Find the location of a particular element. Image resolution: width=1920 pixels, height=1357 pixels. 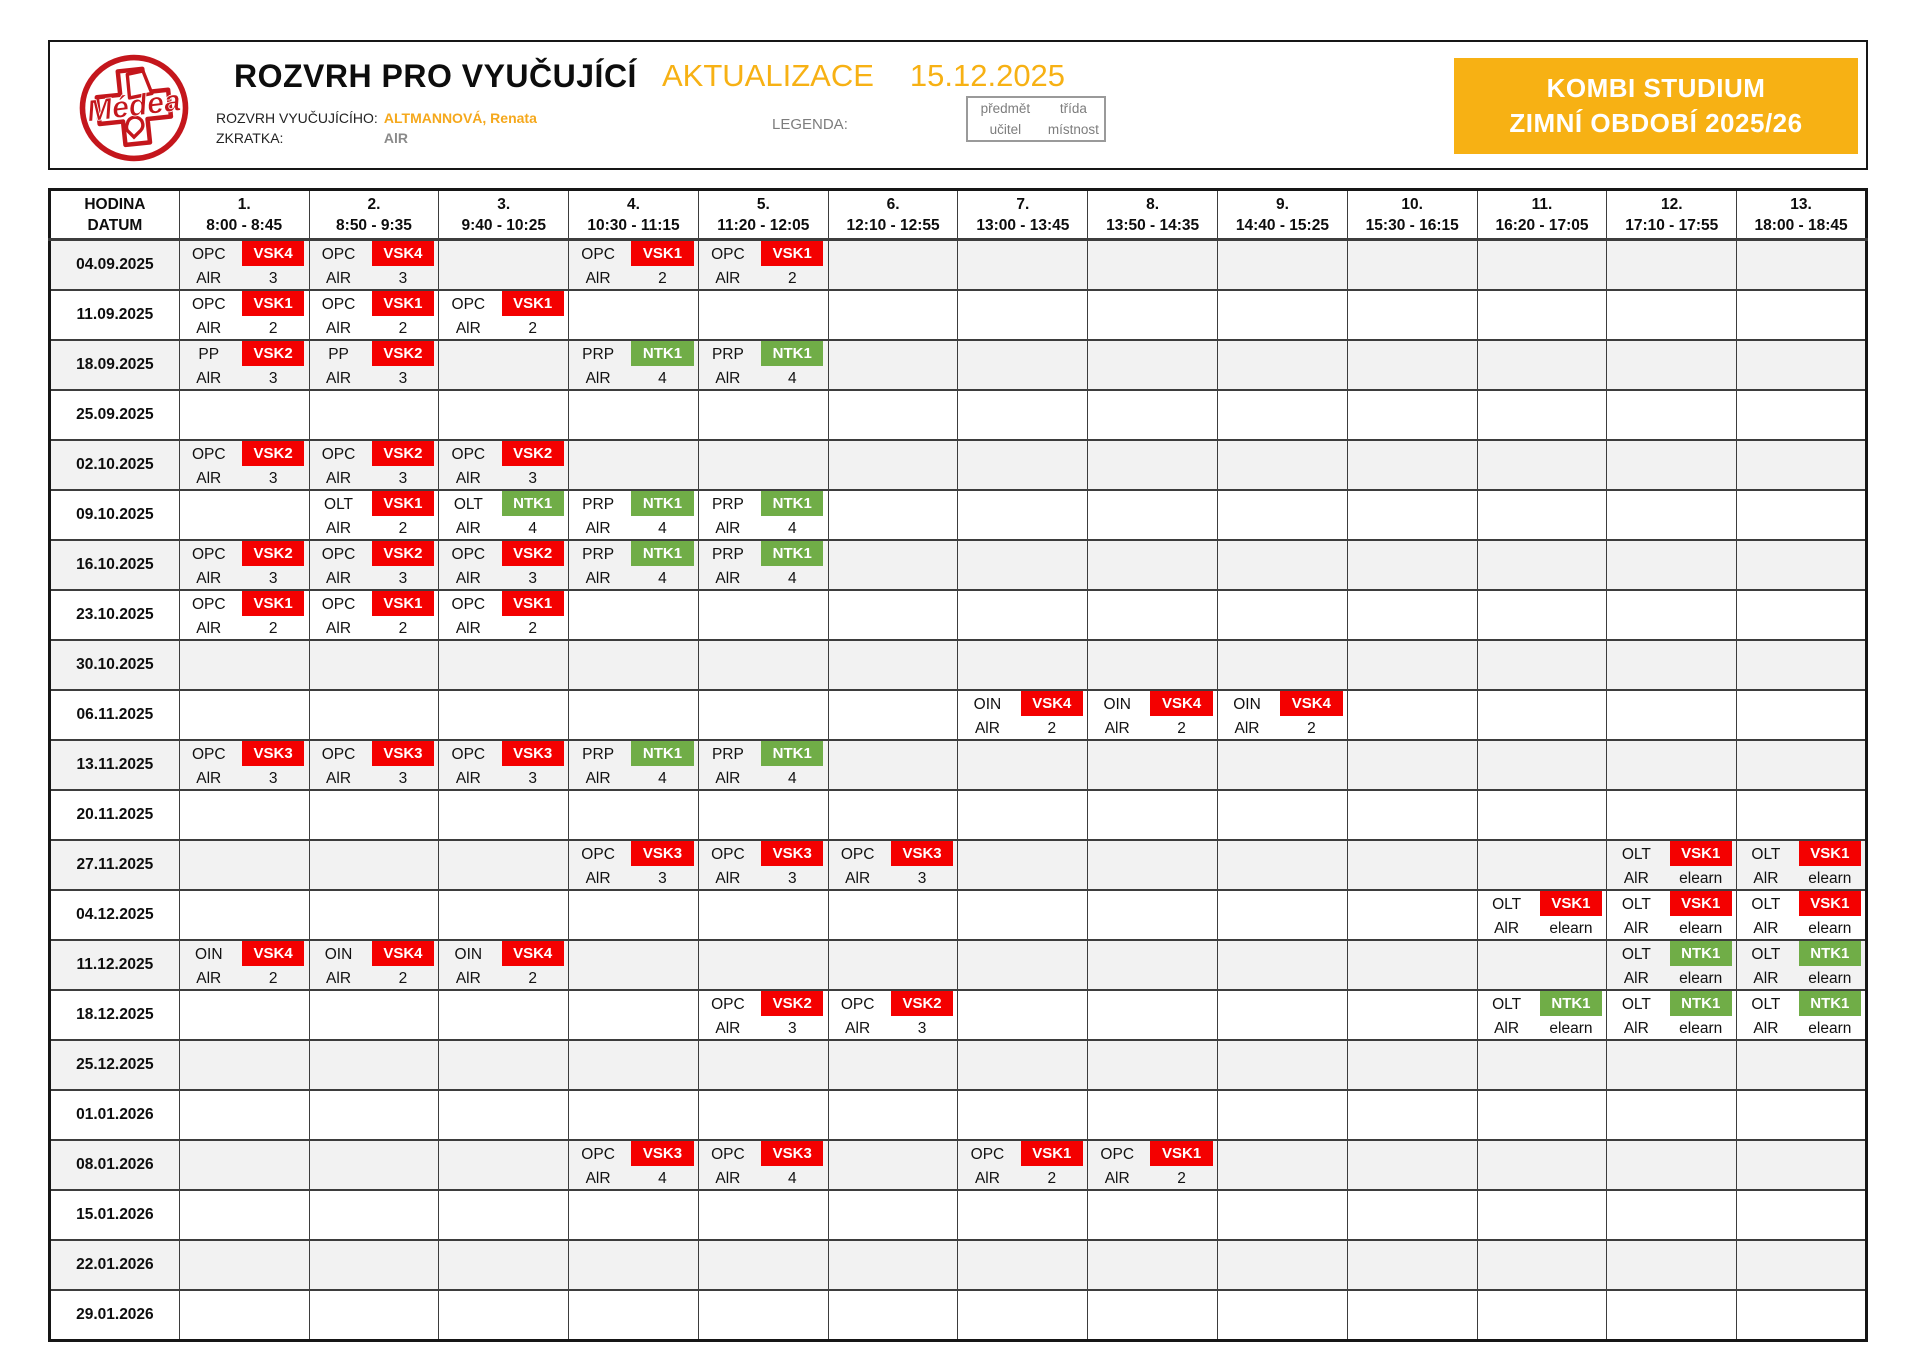

room-code: elearn is located at coordinates (1571, 928).